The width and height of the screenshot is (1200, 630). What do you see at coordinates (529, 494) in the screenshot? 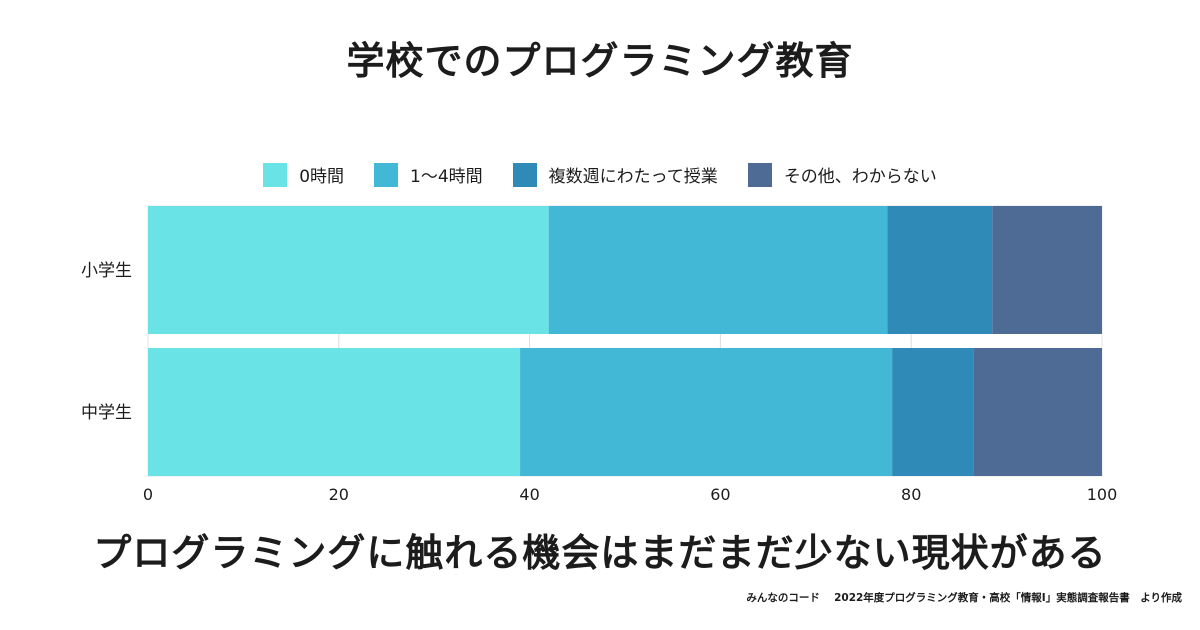
I see `x-tick-label: 40` at bounding box center [529, 494].